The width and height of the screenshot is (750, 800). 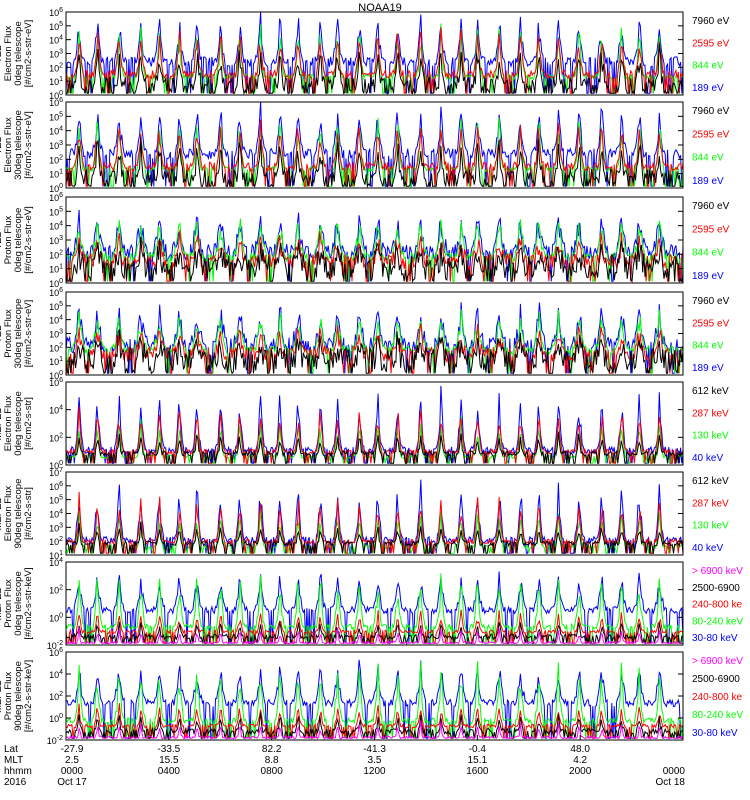 I want to click on legend-entry: 612 keV, so click(x=710, y=391).